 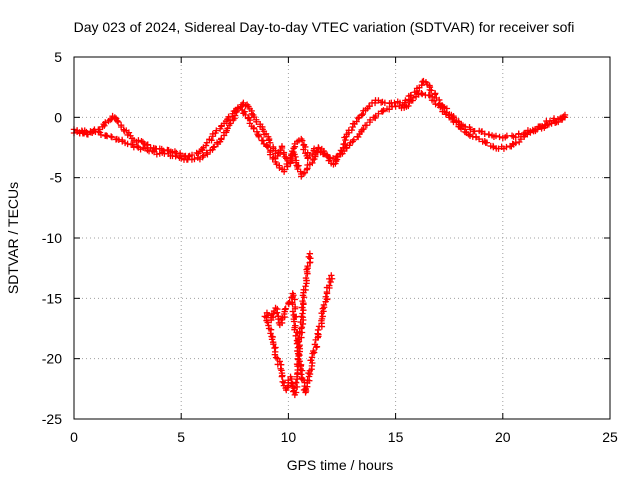 I want to click on x-tick-label: 20, so click(x=503, y=437).